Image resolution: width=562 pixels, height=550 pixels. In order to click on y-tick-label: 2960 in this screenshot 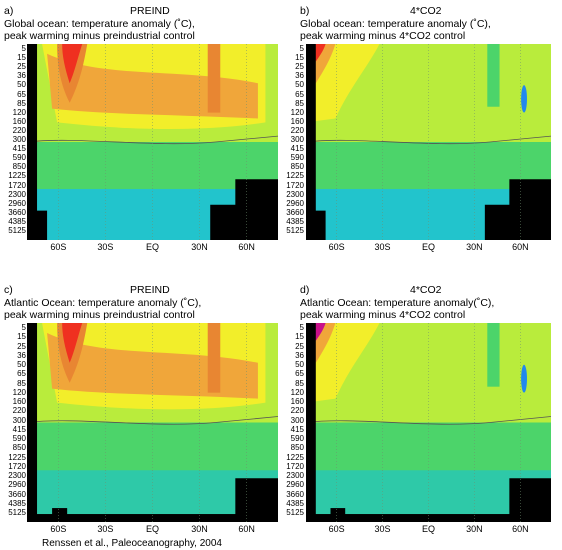, I will do `click(295, 485)`.